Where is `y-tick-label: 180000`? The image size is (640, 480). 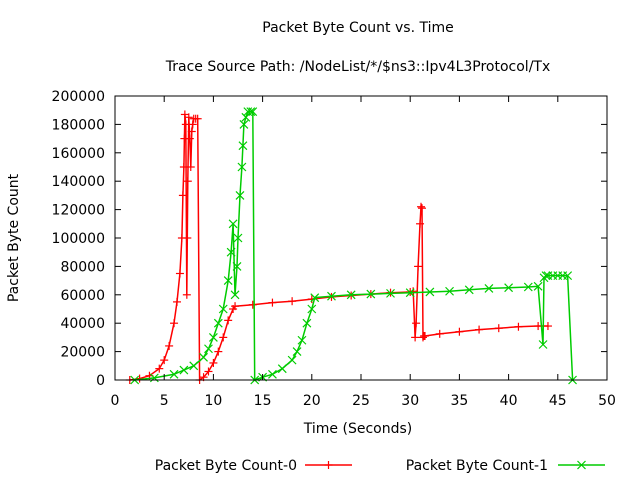
y-tick-label: 180000 is located at coordinates (78, 125).